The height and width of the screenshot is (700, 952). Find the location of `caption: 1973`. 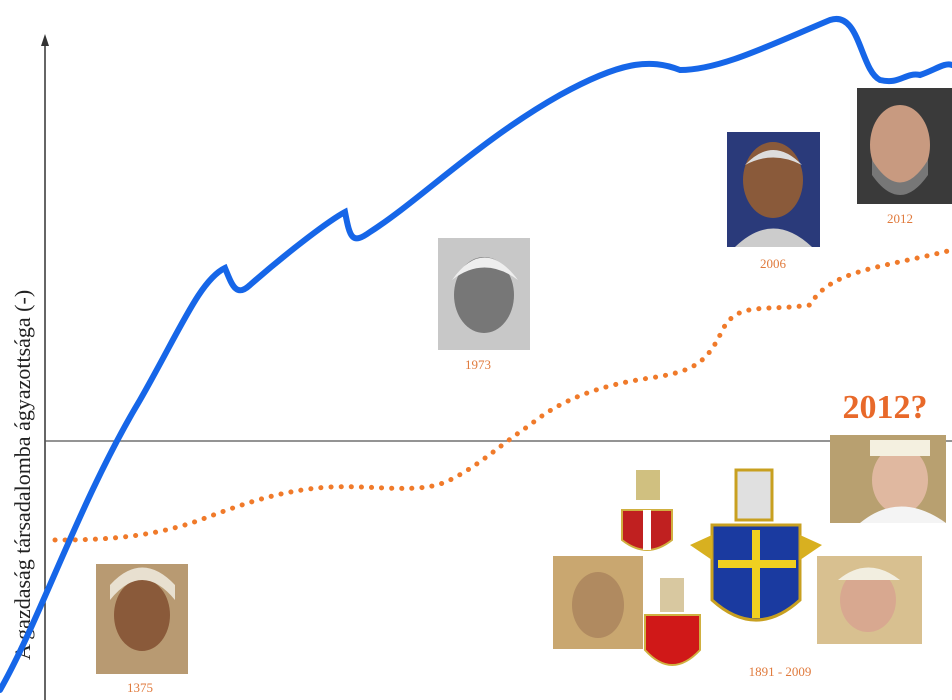

caption: 1973 is located at coordinates (478, 364).